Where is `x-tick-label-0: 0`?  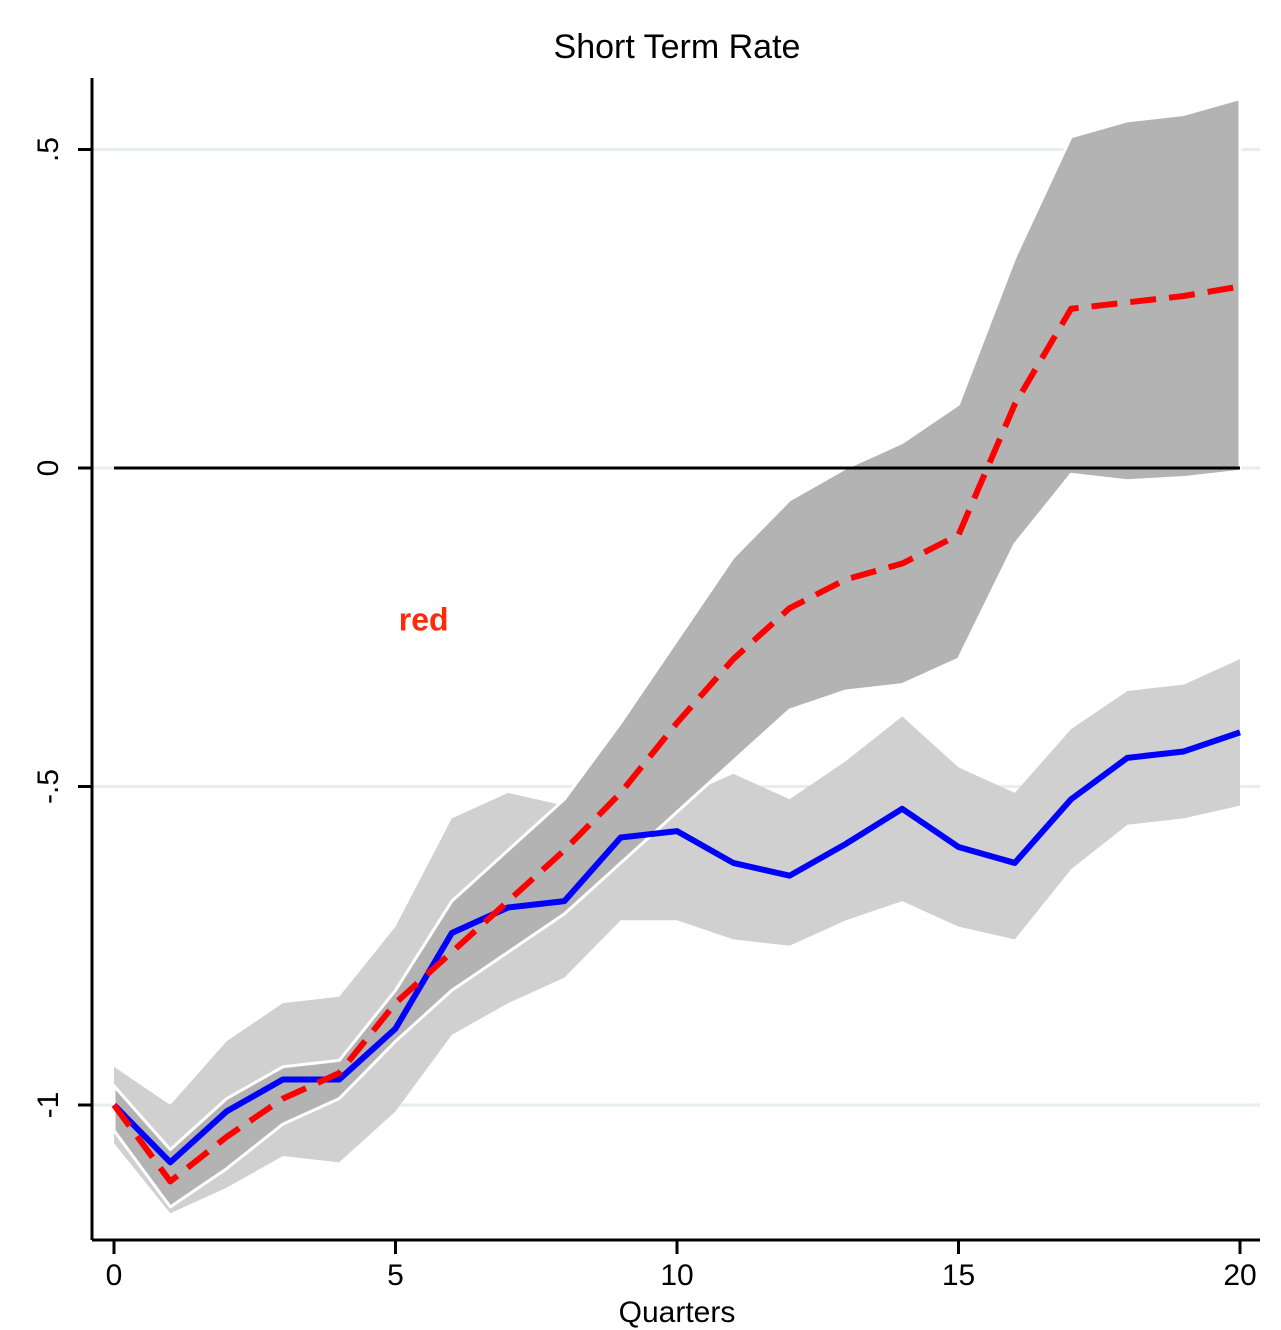 x-tick-label-0: 0 is located at coordinates (114, 1275).